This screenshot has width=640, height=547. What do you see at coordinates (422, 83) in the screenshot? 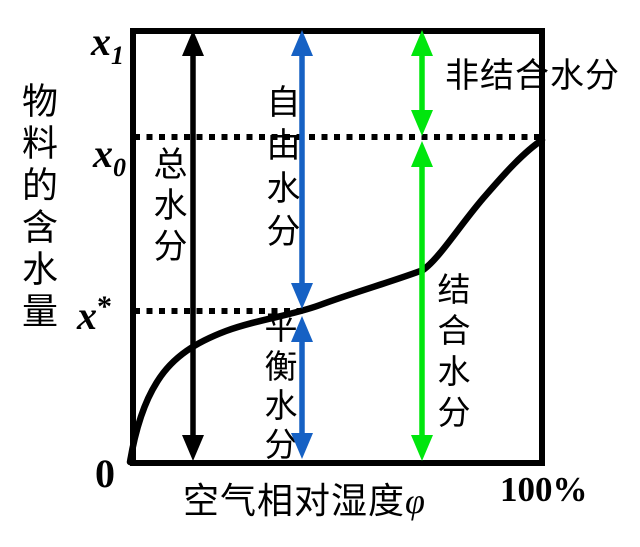
I see `unbound-moisture-arrow` at bounding box center [422, 83].